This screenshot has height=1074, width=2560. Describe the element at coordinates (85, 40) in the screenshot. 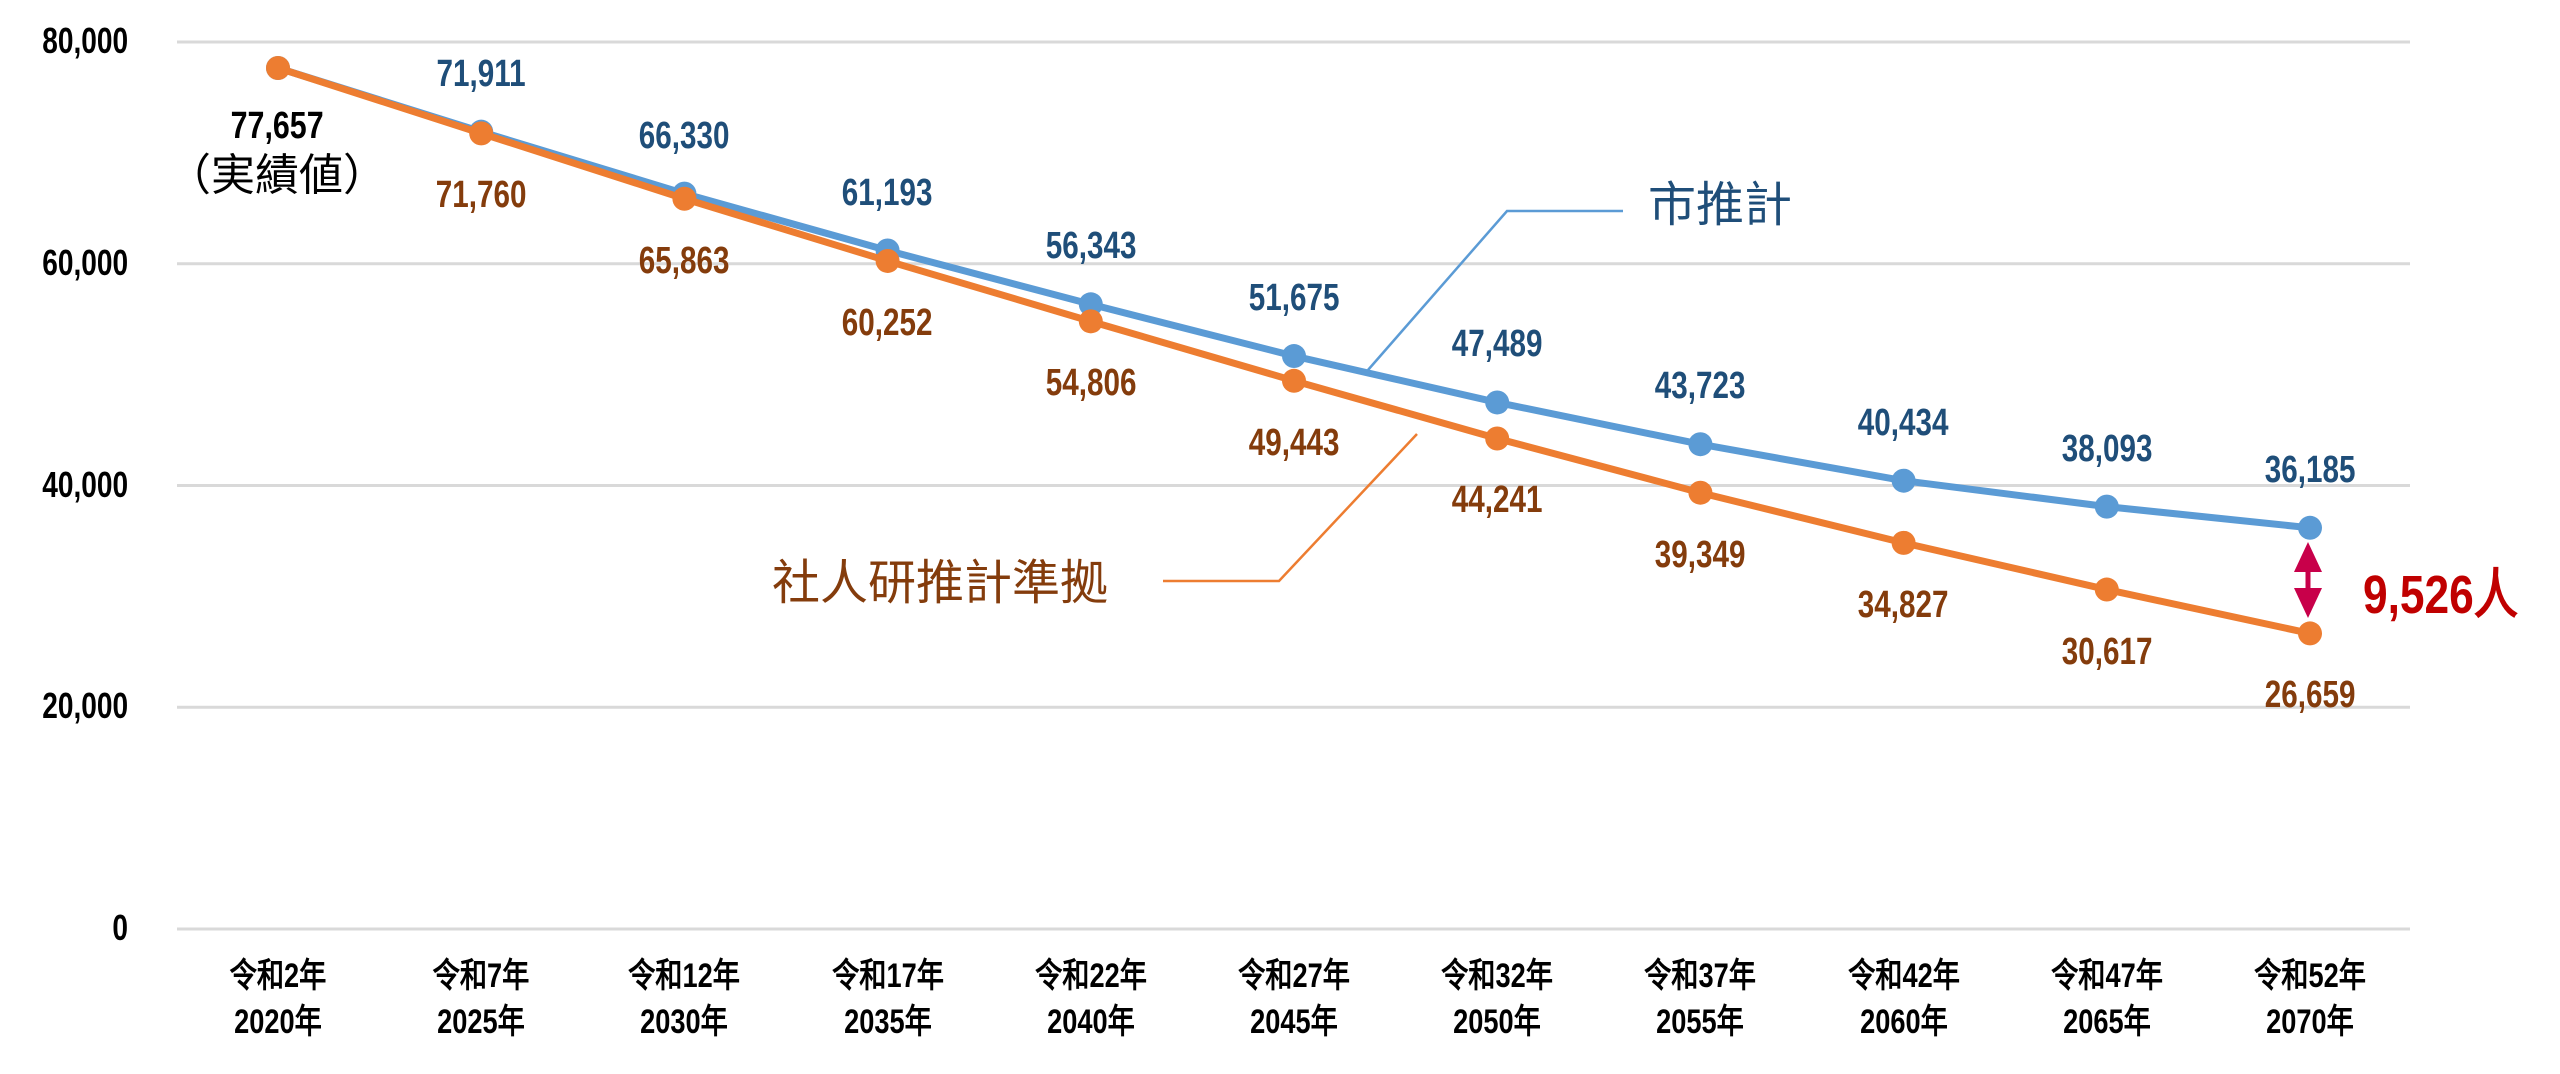

I see `y-axis-tick-label: 80,000` at that location.